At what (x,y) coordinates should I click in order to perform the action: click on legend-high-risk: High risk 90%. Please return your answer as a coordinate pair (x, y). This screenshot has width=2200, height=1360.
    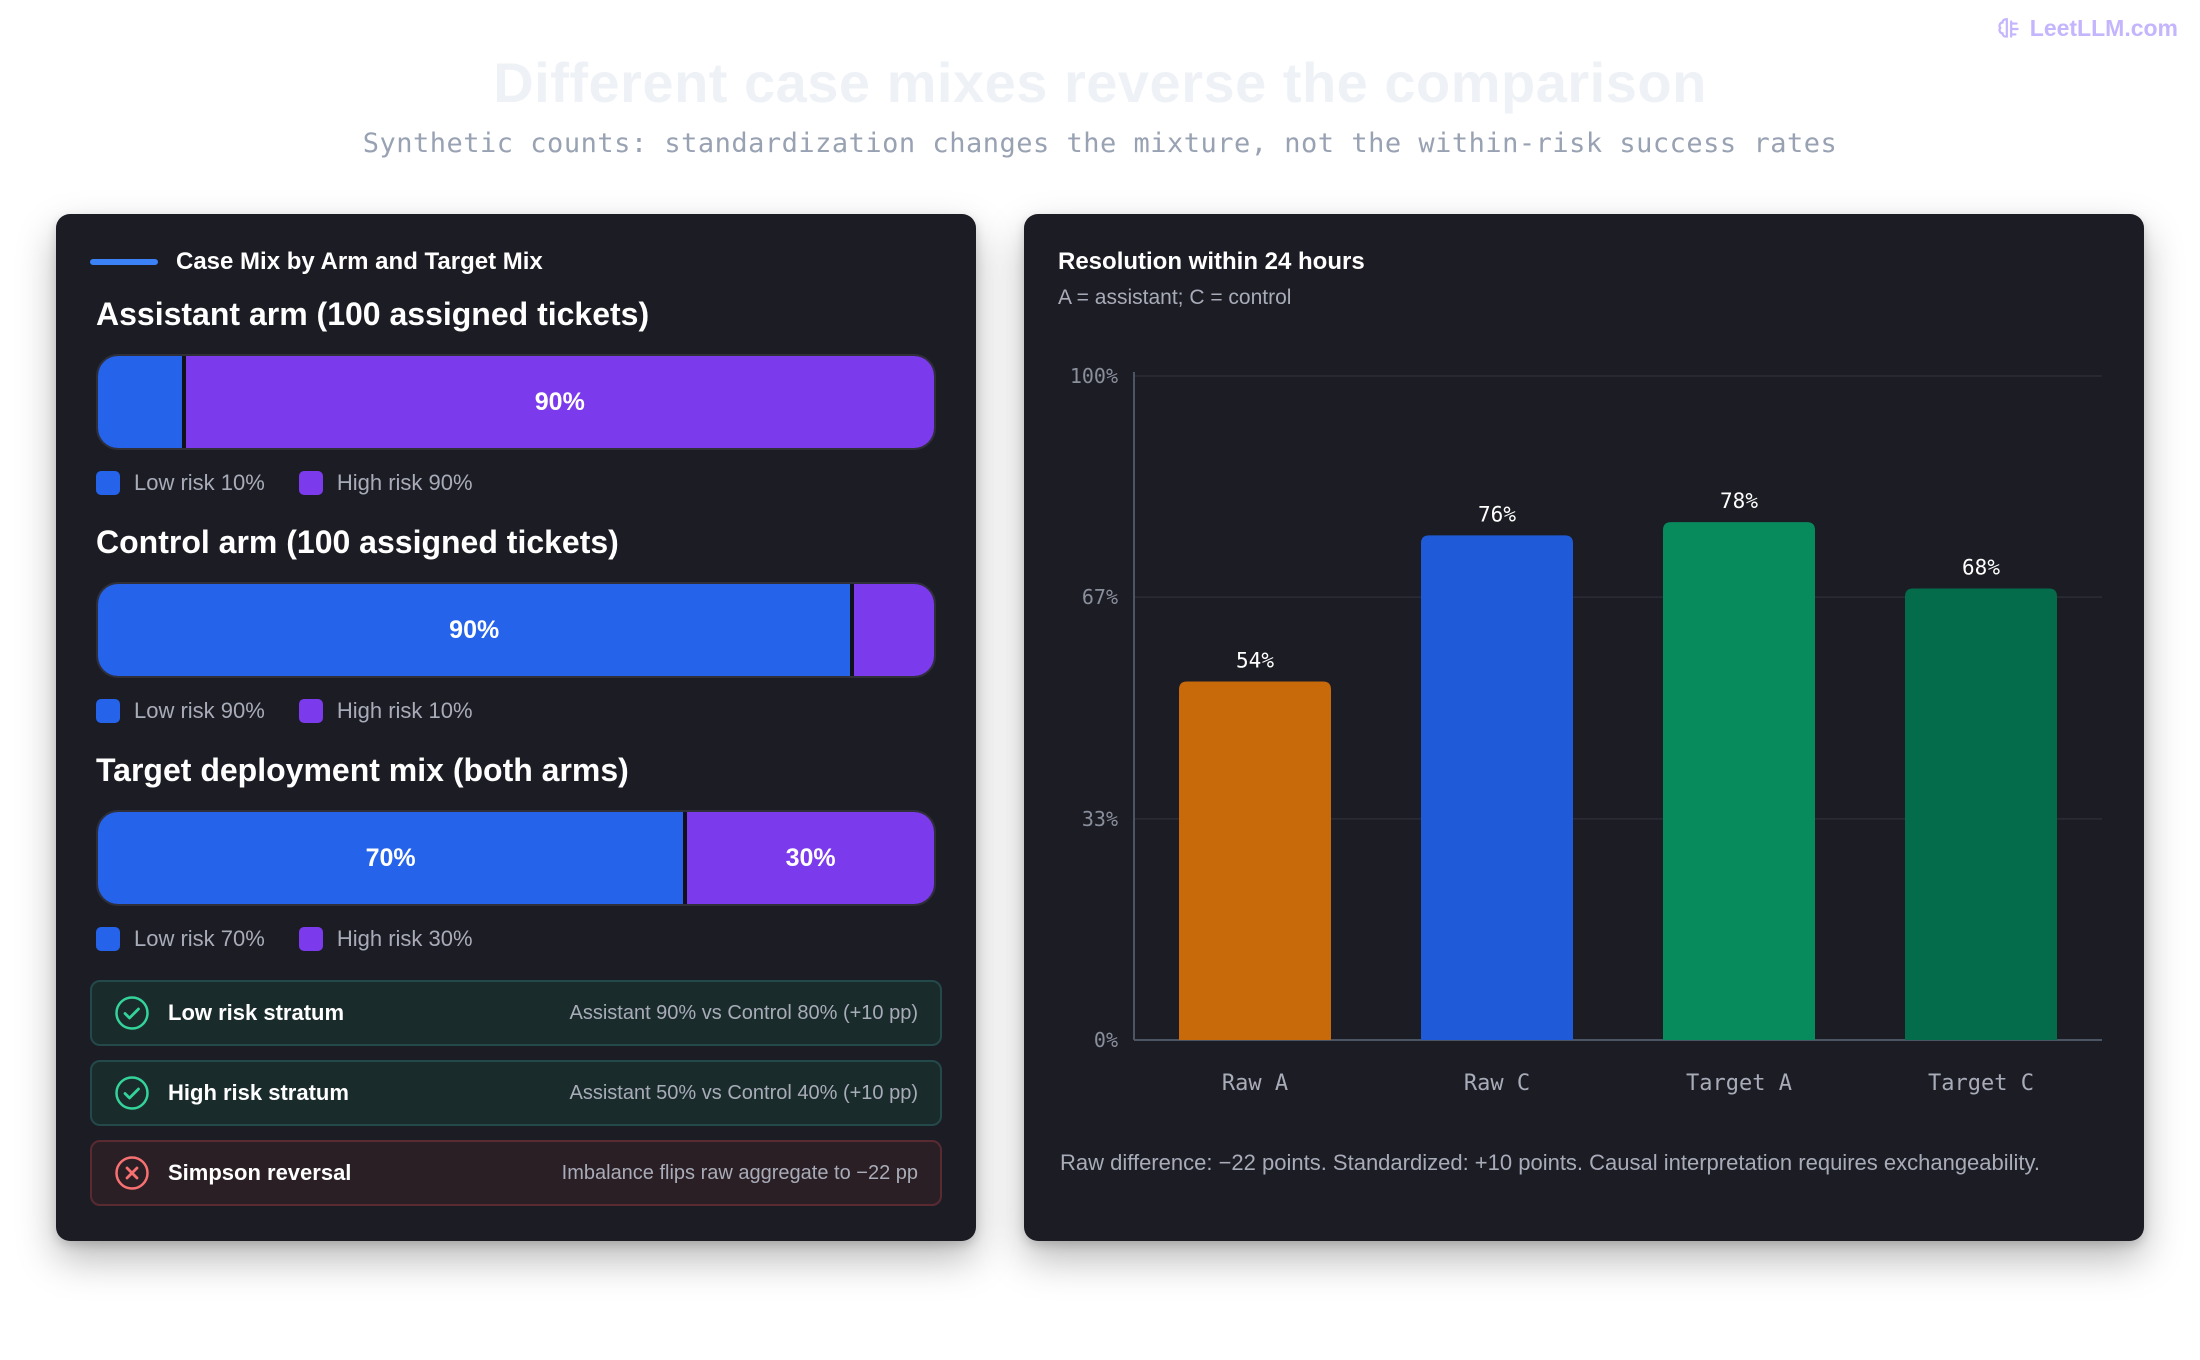
    Looking at the image, I should click on (385, 483).